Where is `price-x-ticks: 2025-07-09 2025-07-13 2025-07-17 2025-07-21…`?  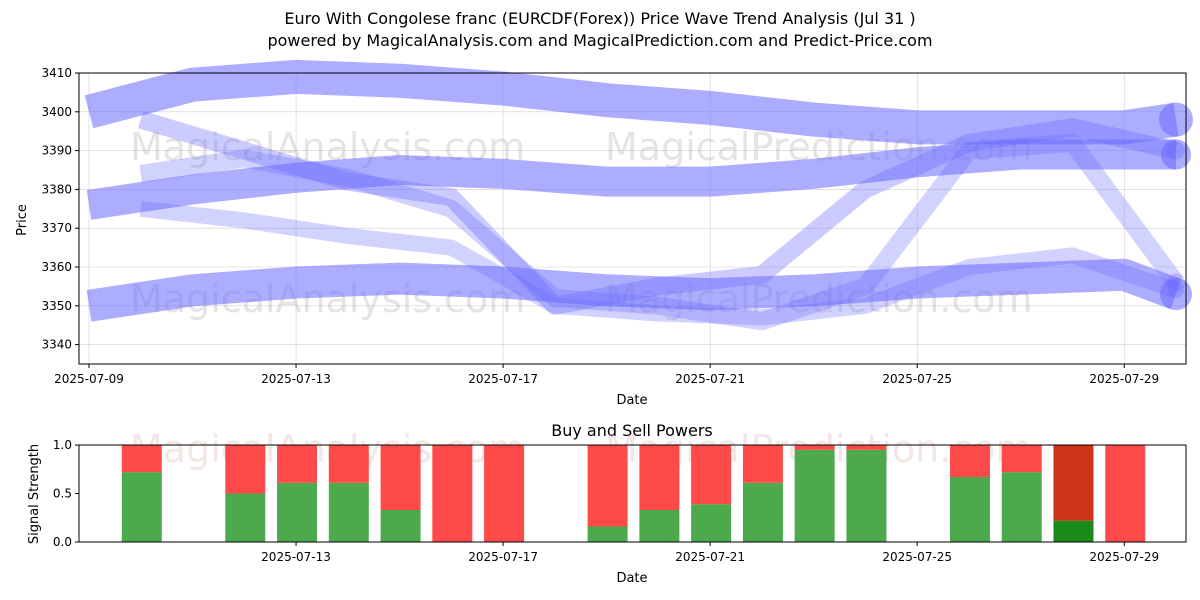 price-x-ticks: 2025-07-09 2025-07-13 2025-07-17 2025-07-21… is located at coordinates (606, 375).